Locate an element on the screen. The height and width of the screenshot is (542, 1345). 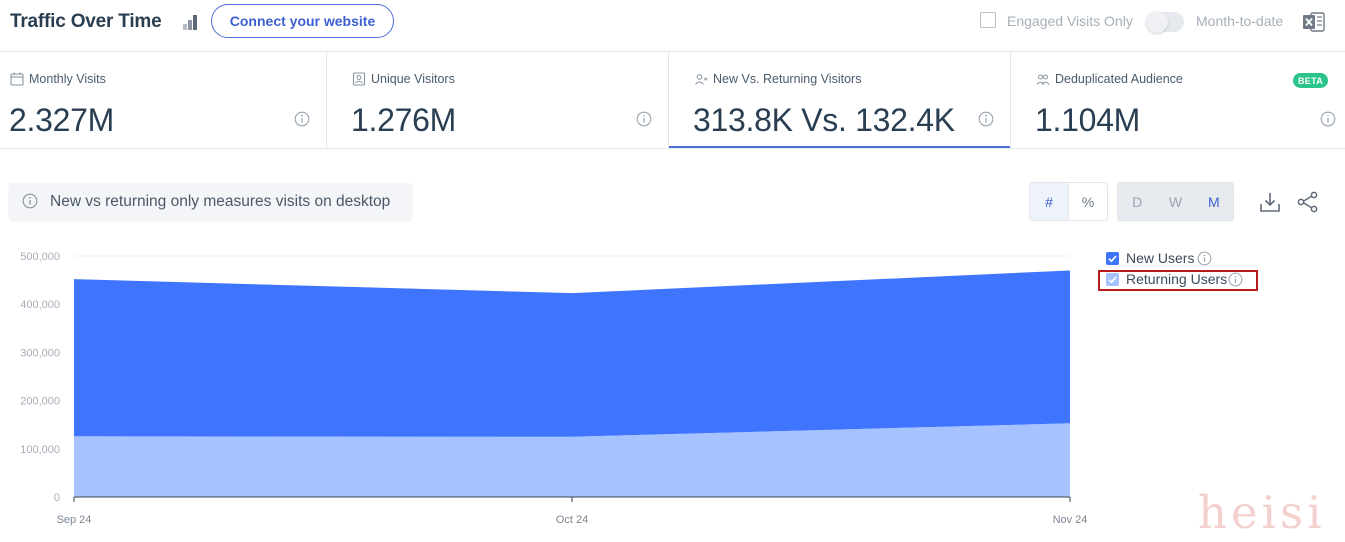
metric-label: New Vs. Returning Visitors is located at coordinates (787, 79).